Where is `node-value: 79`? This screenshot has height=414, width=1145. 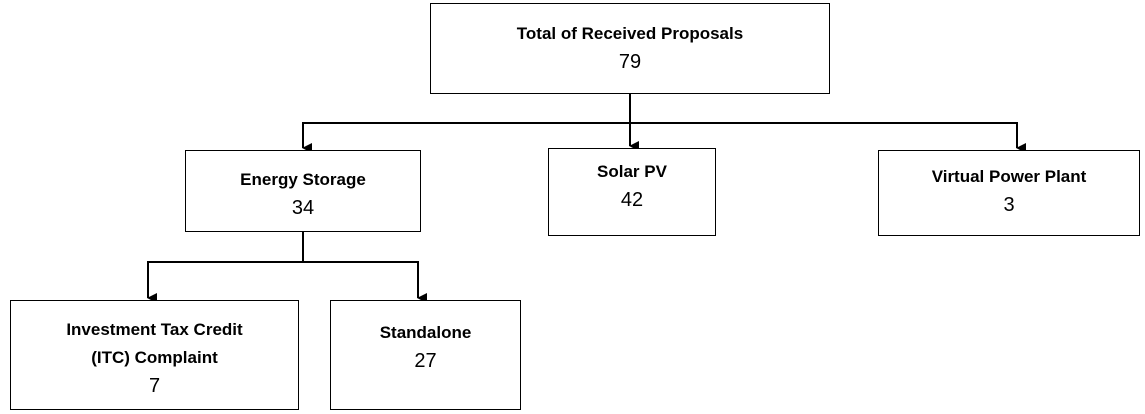 node-value: 79 is located at coordinates (630, 62).